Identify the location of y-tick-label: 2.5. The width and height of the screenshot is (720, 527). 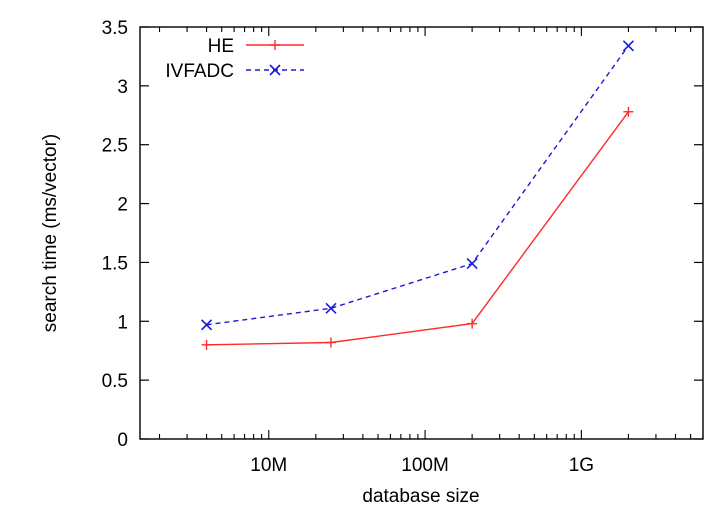
(115, 146).